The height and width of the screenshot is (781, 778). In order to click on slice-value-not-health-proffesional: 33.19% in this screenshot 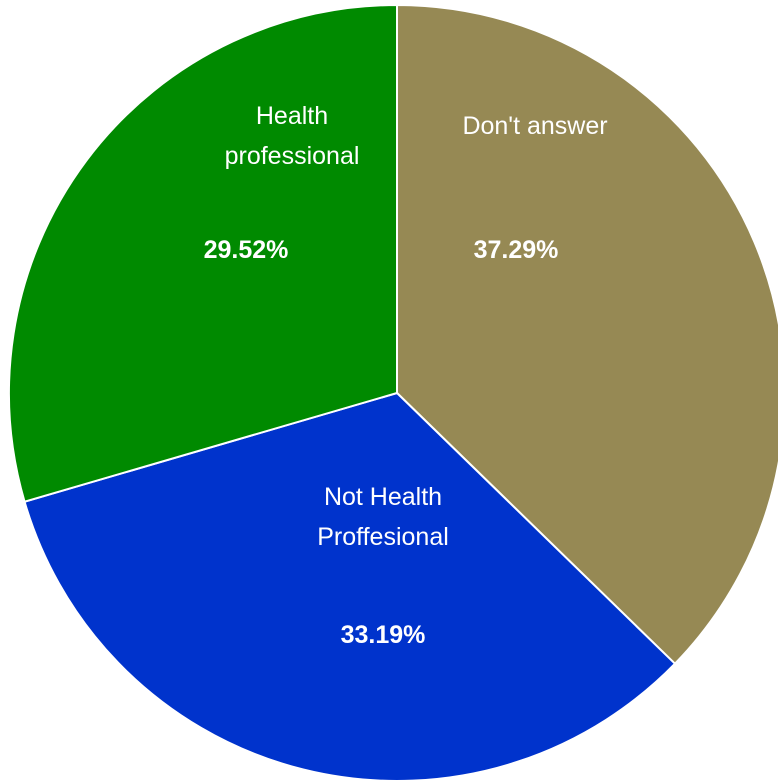, I will do `click(383, 635)`.